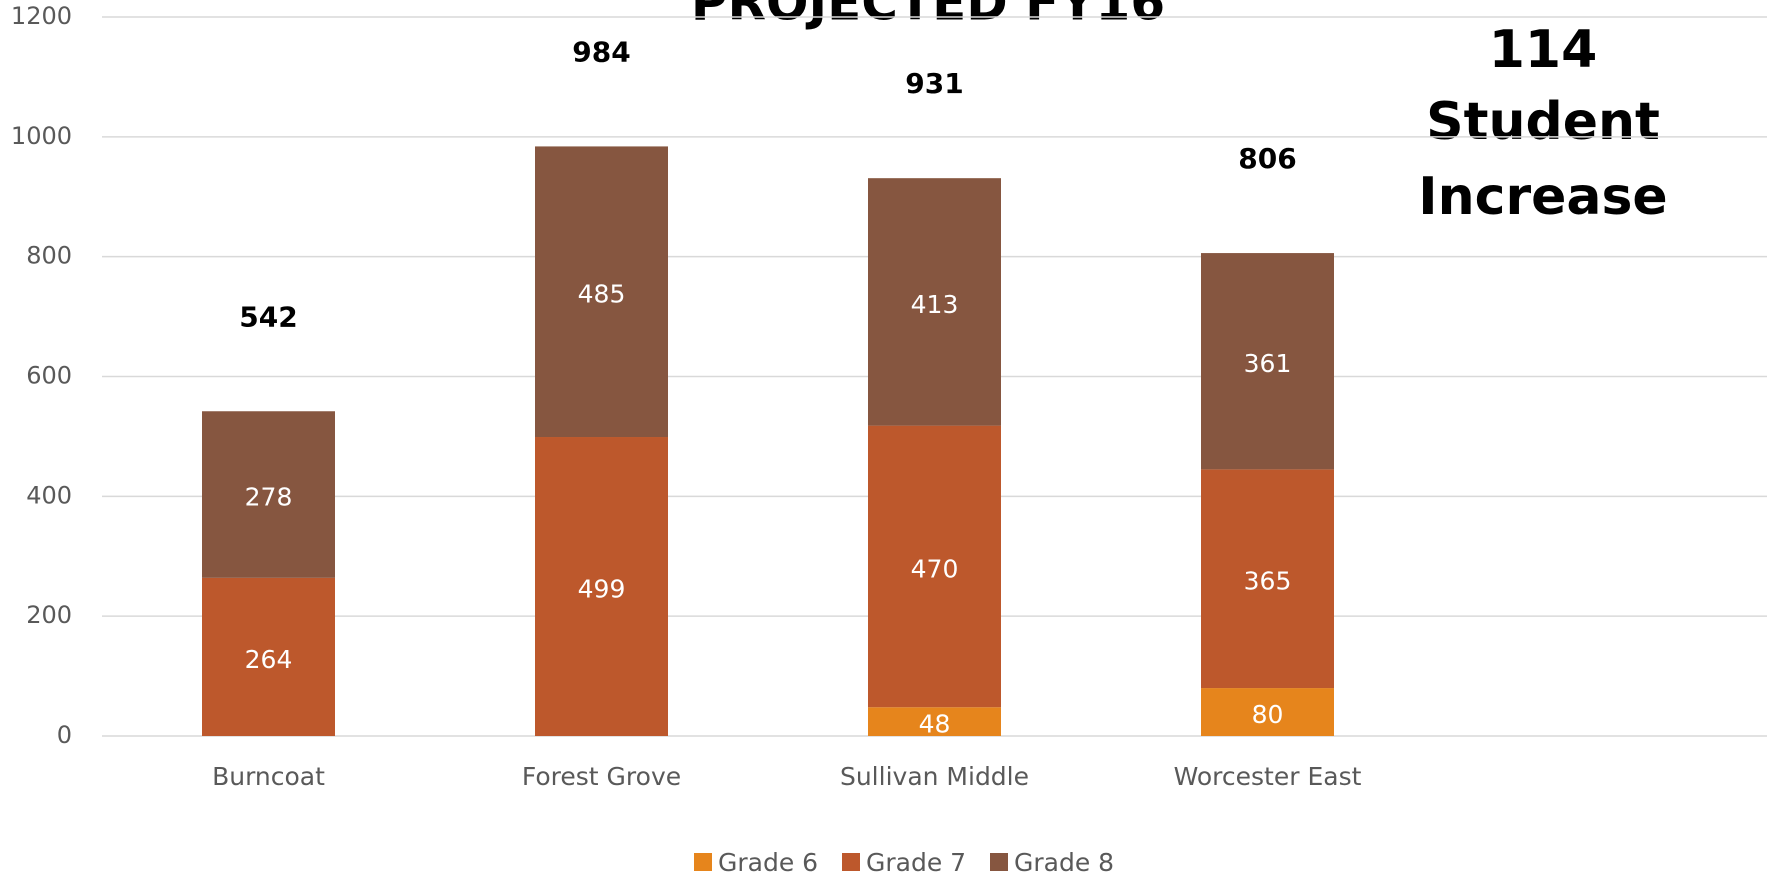 The image size is (1767, 879). I want to click on data-label: 470, so click(935, 568).